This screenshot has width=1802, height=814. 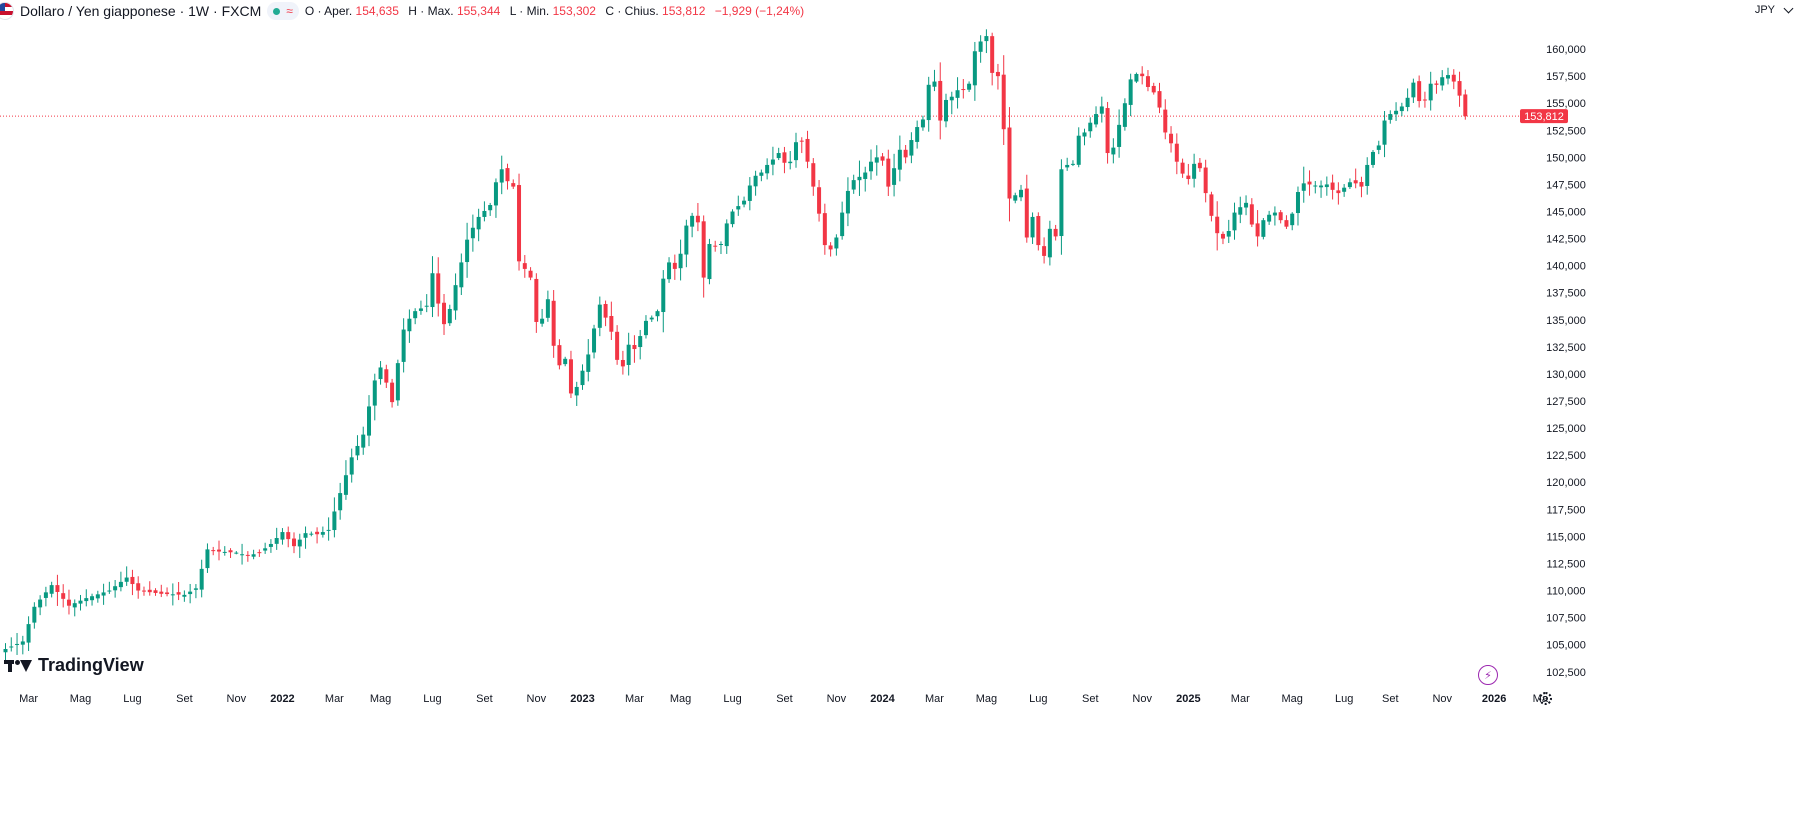 What do you see at coordinates (74, 665) in the screenshot?
I see `tradingview-logo: TradingView` at bounding box center [74, 665].